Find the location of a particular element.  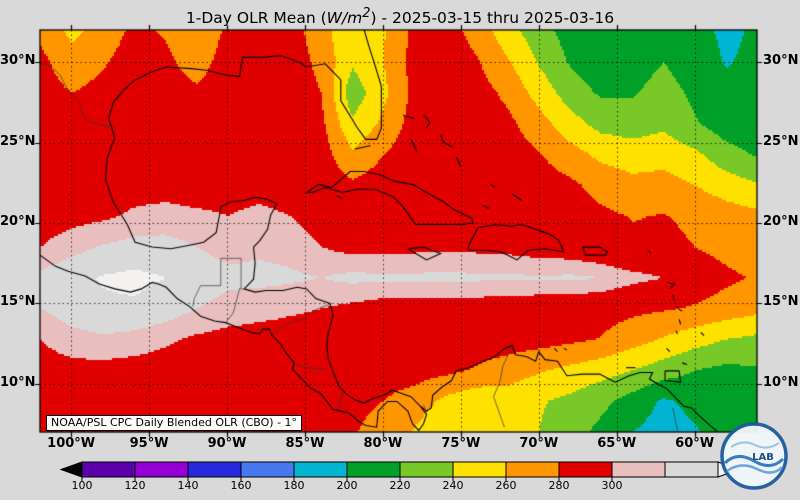

colorbar-tick-label: 200 is located at coordinates (347, 485).